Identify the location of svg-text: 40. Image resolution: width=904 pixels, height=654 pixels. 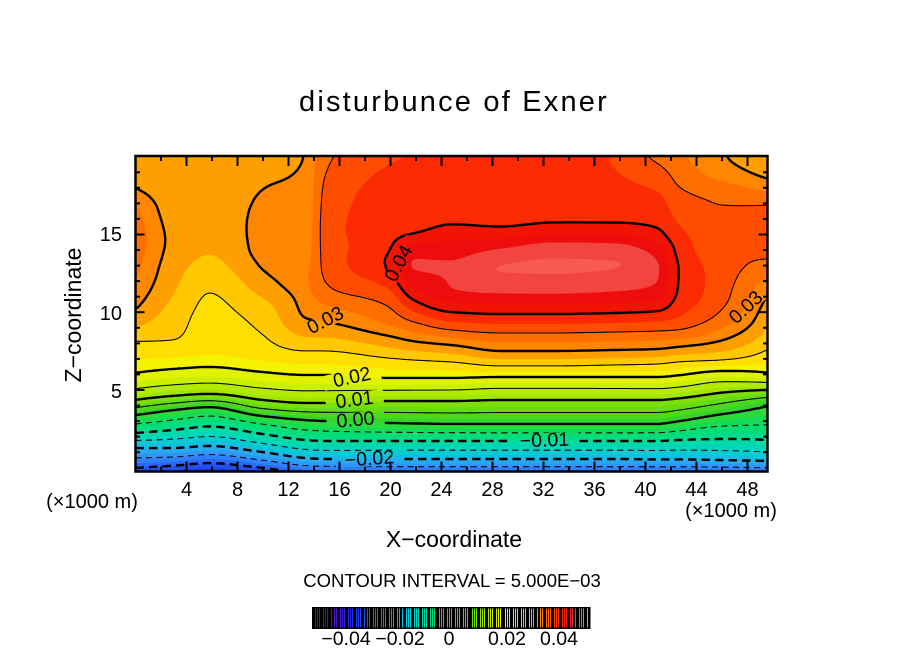
(645, 490).